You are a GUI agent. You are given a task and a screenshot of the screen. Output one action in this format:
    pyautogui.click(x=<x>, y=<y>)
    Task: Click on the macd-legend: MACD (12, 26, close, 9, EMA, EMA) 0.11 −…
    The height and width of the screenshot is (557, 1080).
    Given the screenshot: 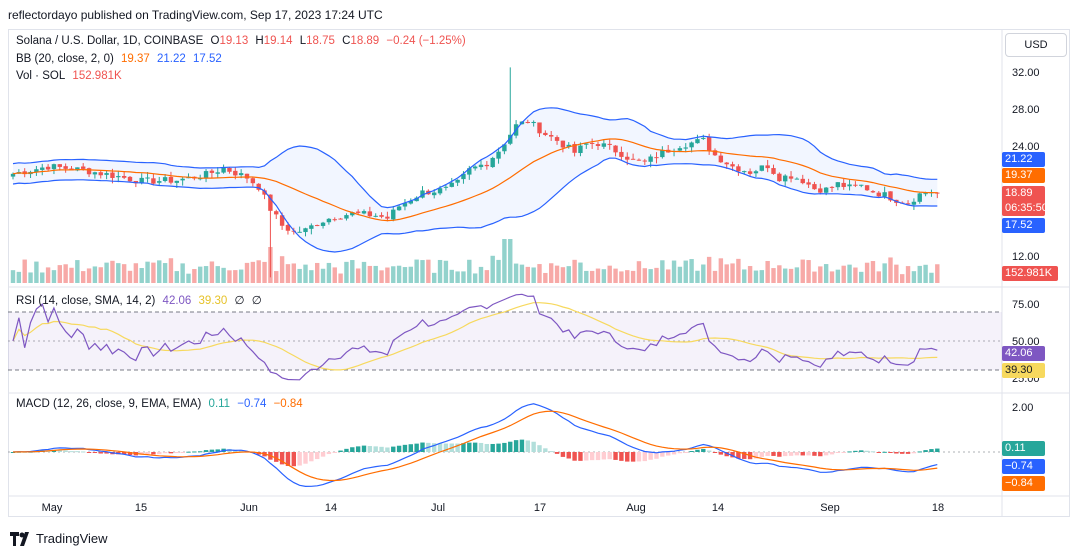 What is the action you would take?
    pyautogui.click(x=161, y=404)
    